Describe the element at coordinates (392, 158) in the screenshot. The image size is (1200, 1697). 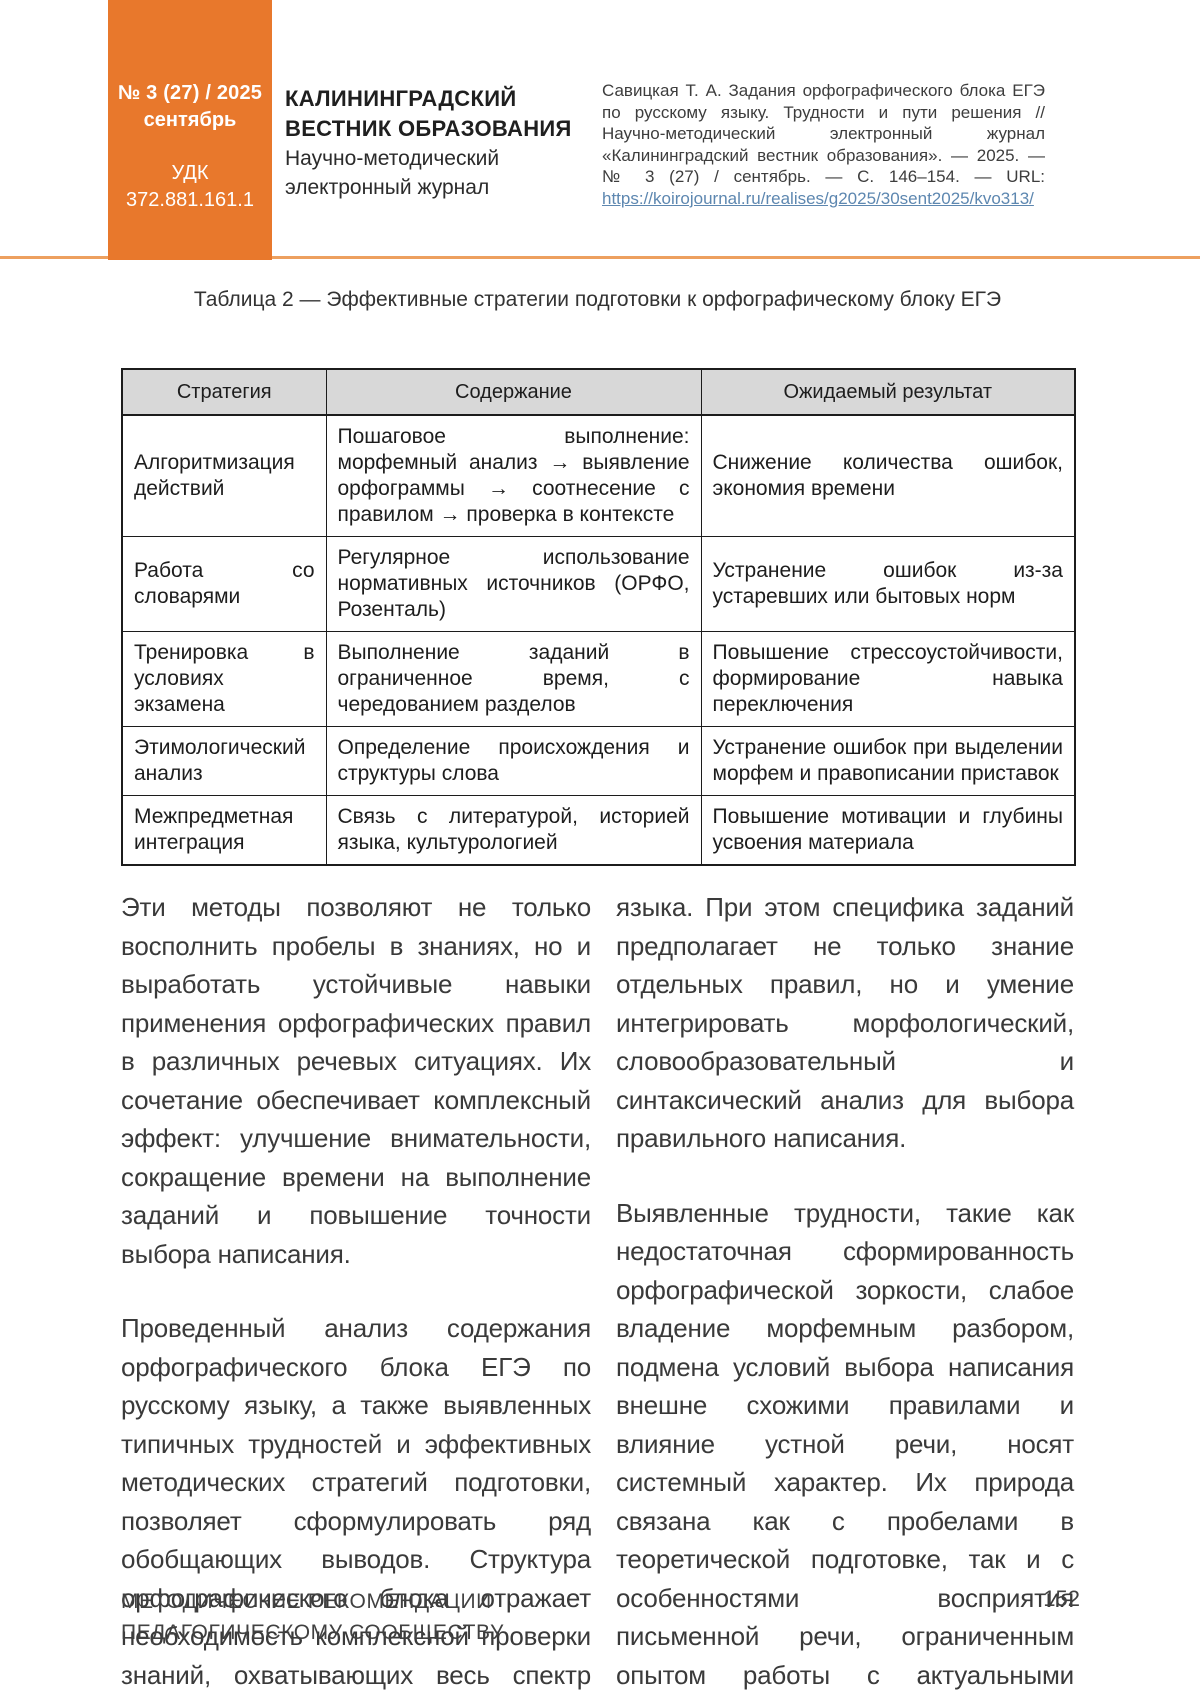
I see `journal-subtitle-line1: Научно-методический` at that location.